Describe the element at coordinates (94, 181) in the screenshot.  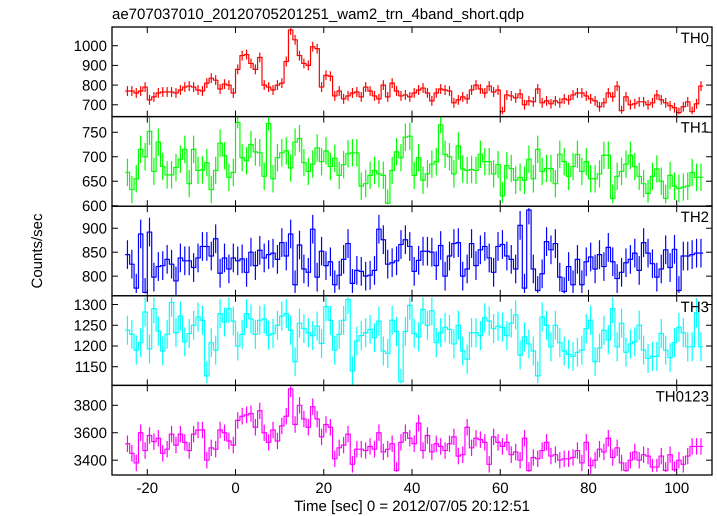
I see `y-tick-label: 650` at that location.